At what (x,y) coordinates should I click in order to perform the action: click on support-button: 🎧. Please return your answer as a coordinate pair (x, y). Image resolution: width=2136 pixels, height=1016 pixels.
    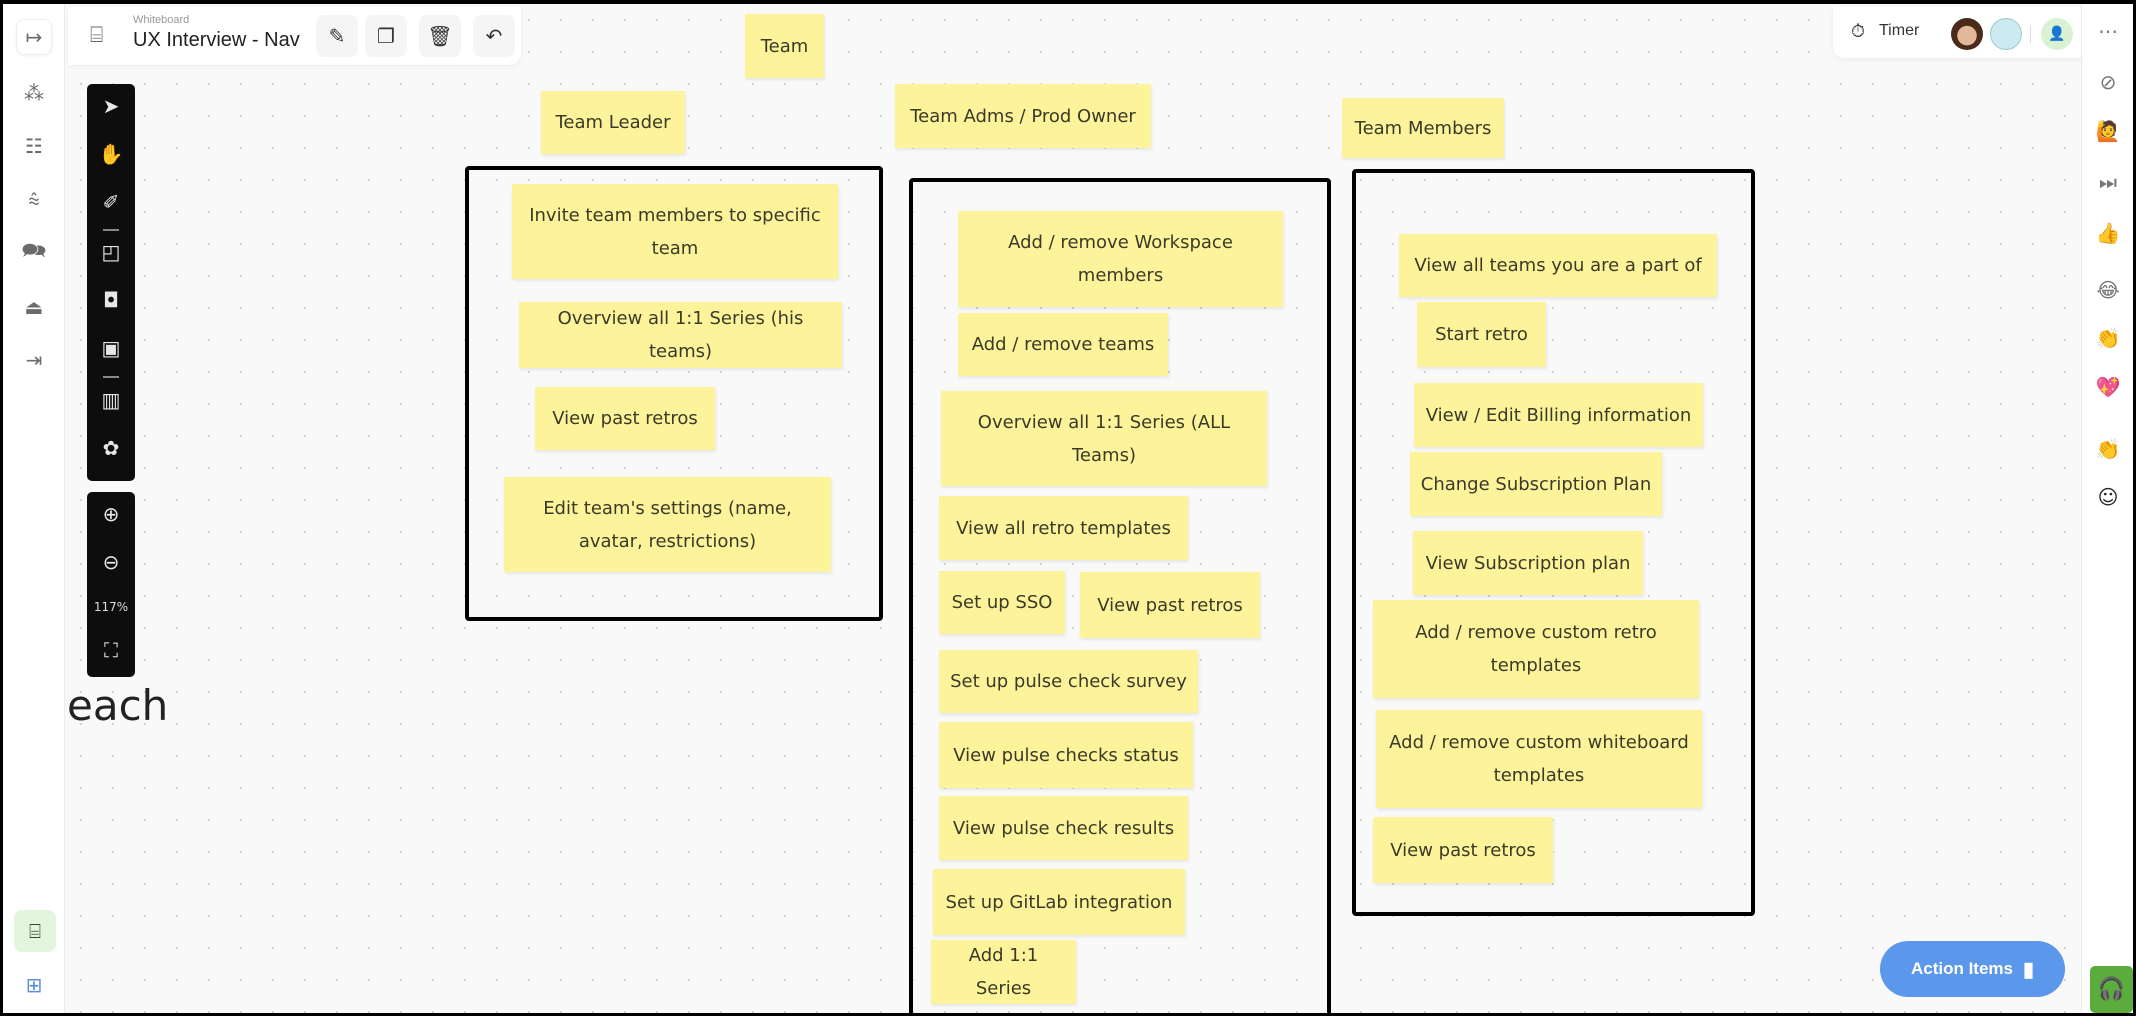
    Looking at the image, I should click on (2111, 989).